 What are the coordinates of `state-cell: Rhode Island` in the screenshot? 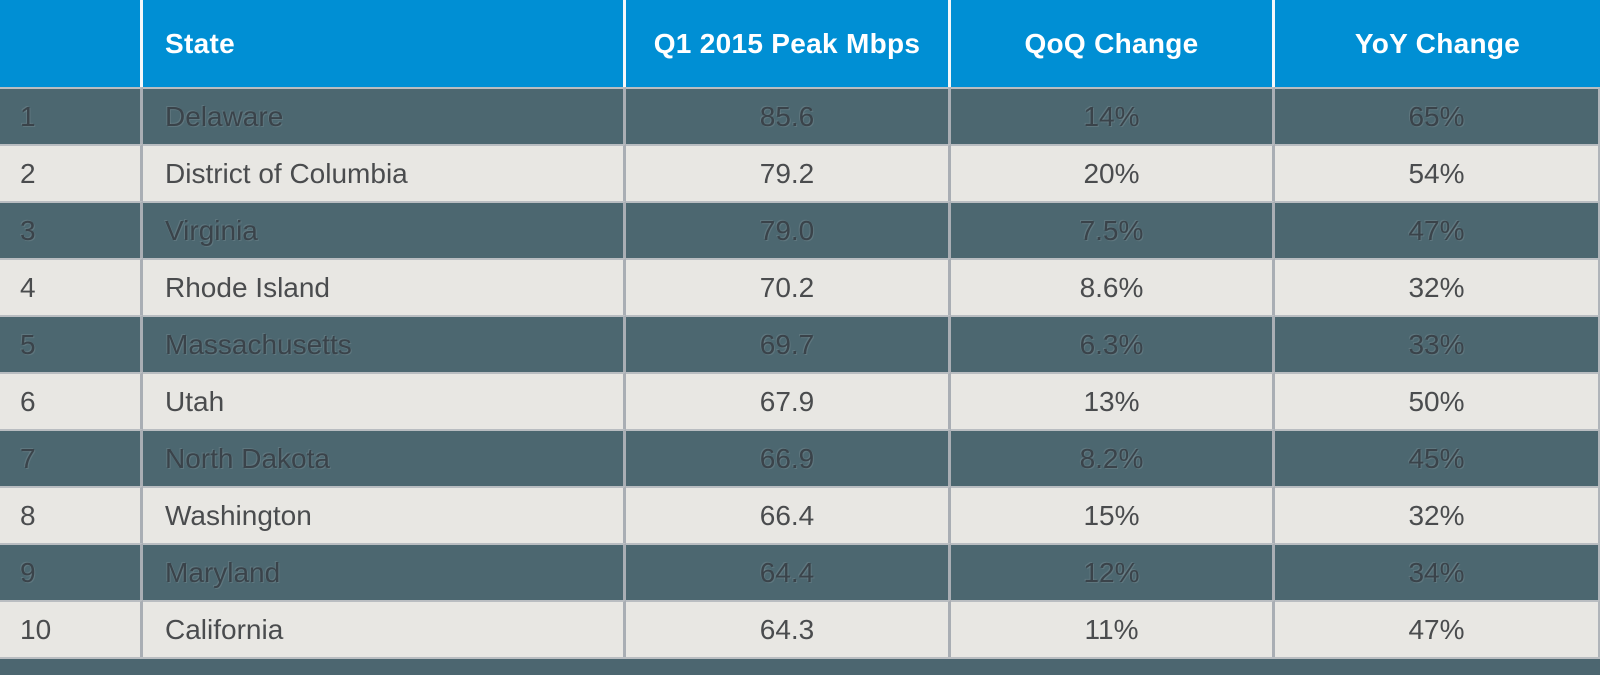 It's located at (384, 286).